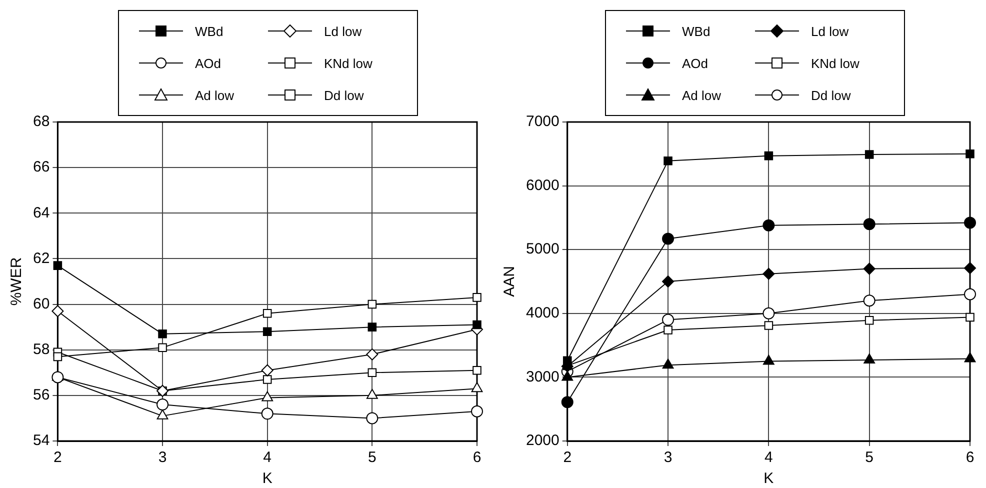 This screenshot has height=488, width=986. What do you see at coordinates (41, 258) in the screenshot?
I see `y-tick-label: 62` at bounding box center [41, 258].